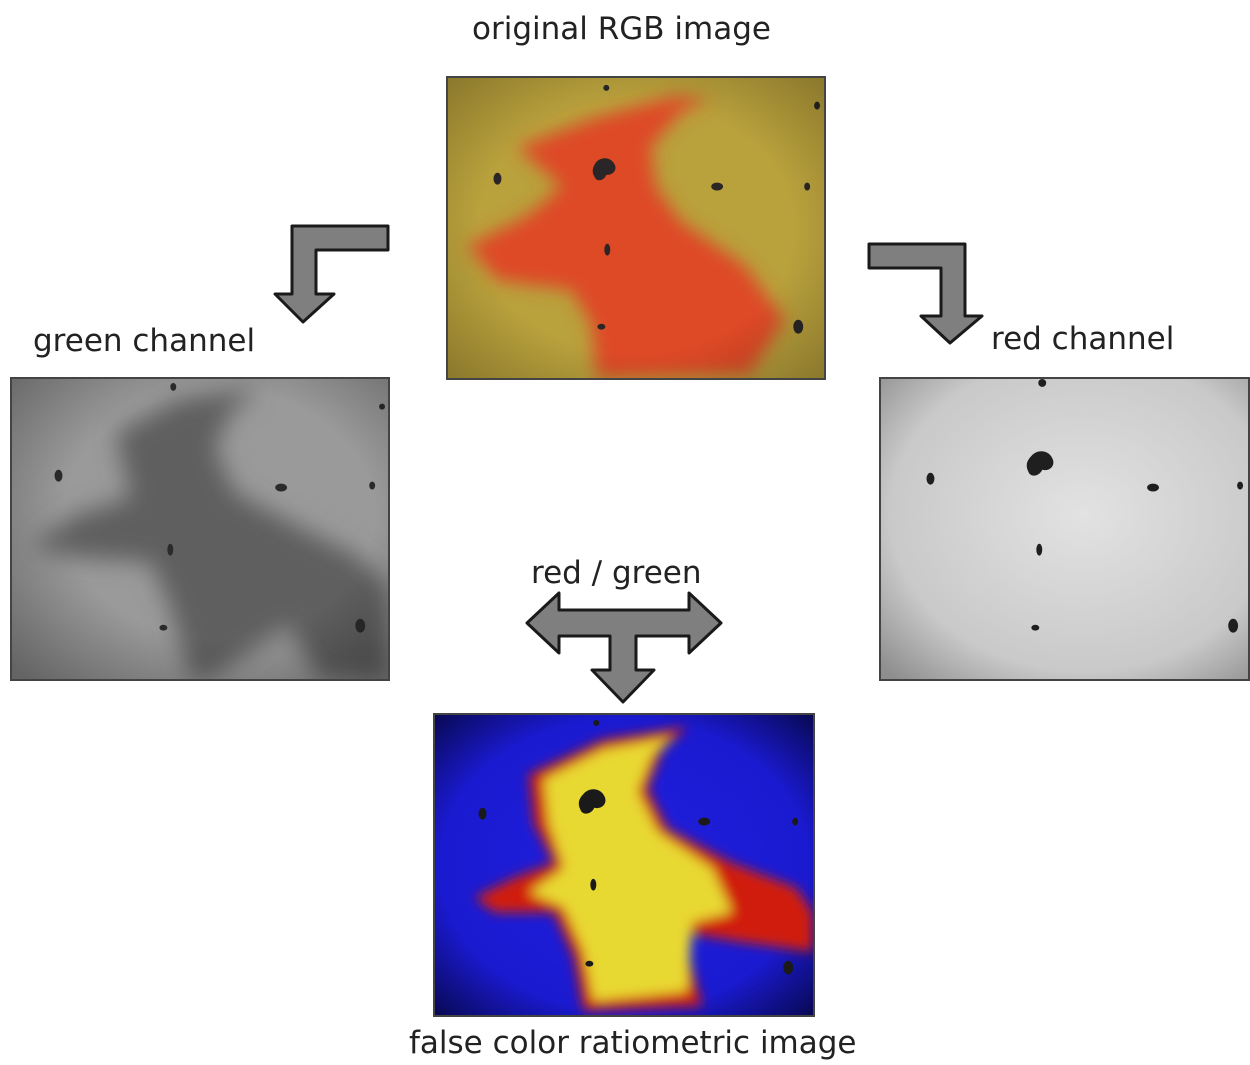  What do you see at coordinates (925, 293) in the screenshot?
I see `arrow-to-red-channel` at bounding box center [925, 293].